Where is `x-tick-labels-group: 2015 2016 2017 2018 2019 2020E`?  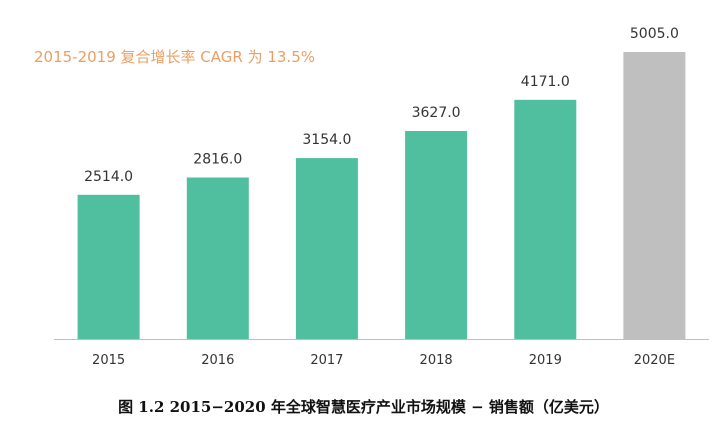 x-tick-labels-group: 2015 2016 2017 2018 2019 2020E is located at coordinates (383, 360).